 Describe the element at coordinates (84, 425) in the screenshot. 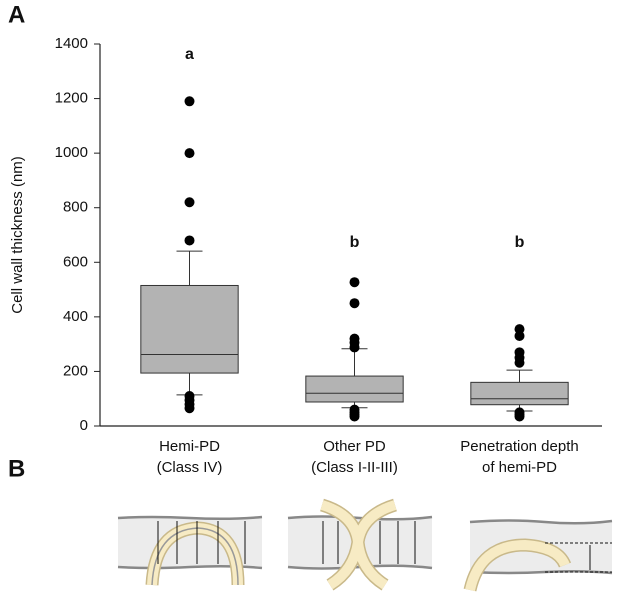

I see `y-tick-label: 0` at that location.